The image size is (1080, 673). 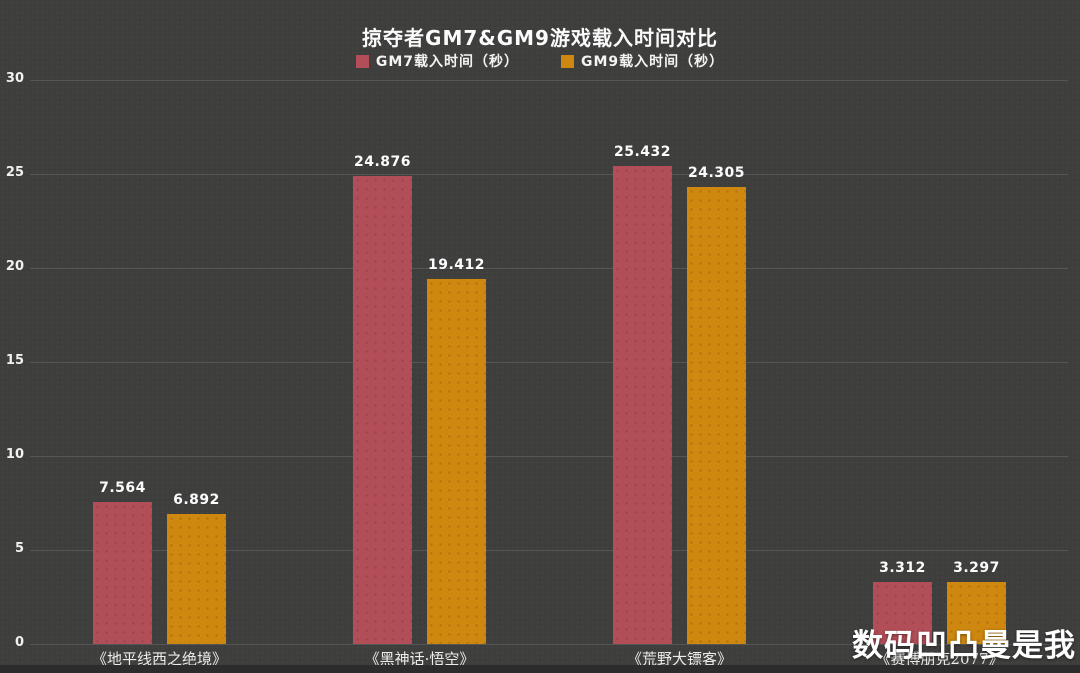 I want to click on y-axis-tick-label: 30, so click(x=14, y=78).